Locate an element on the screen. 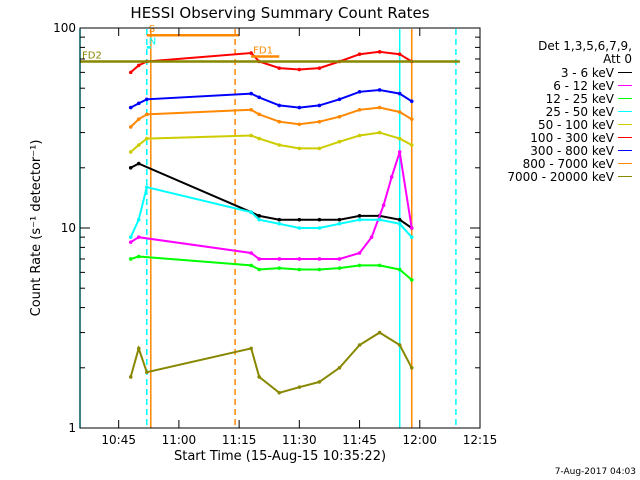  legend-header-1: Det 1,3,5,6,7,9, is located at coordinates (585, 46).